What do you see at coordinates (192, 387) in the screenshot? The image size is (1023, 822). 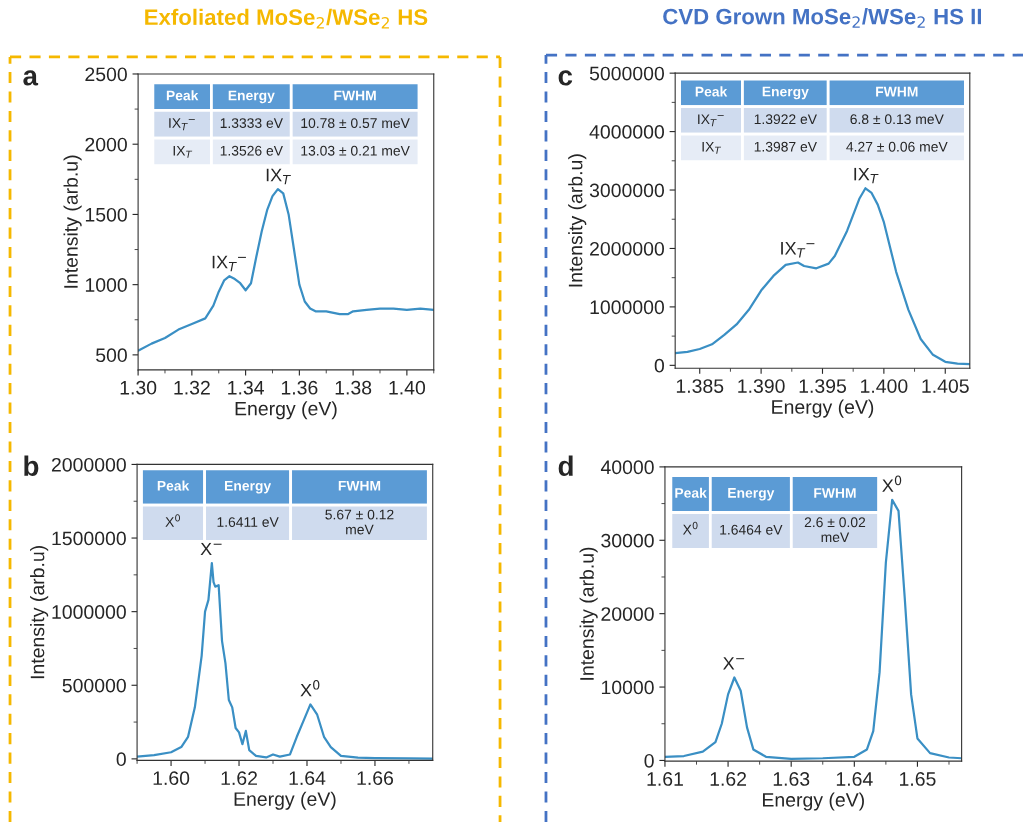 I see `x-tick-label: 1.32` at bounding box center [192, 387].